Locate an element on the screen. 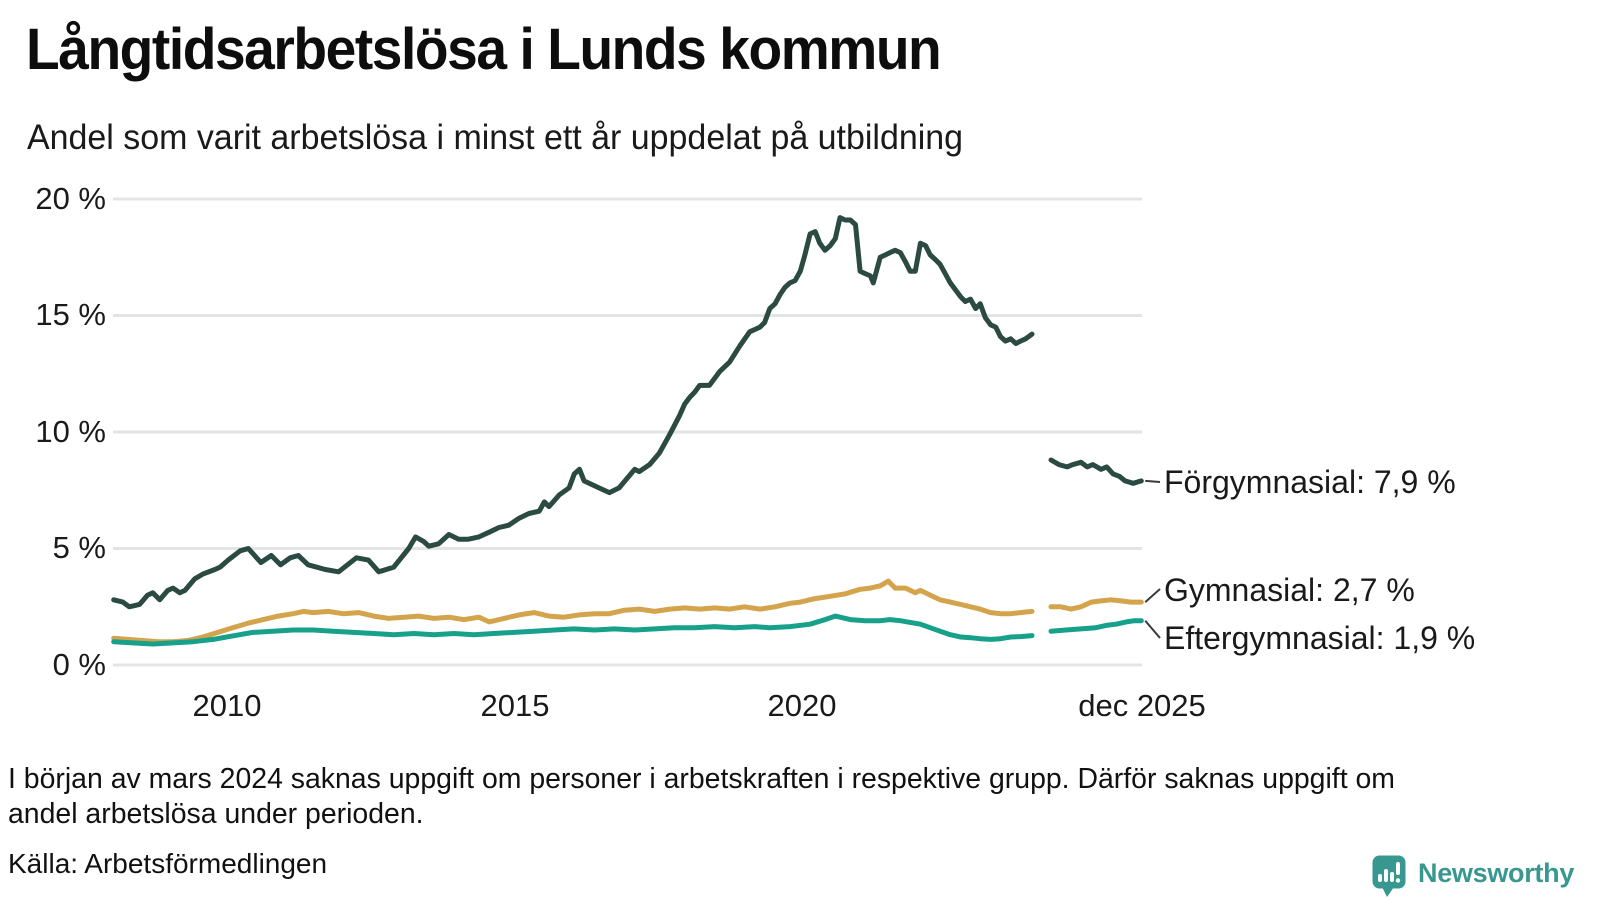  y-axis-tick-label-15: 15 % is located at coordinates (70, 314).